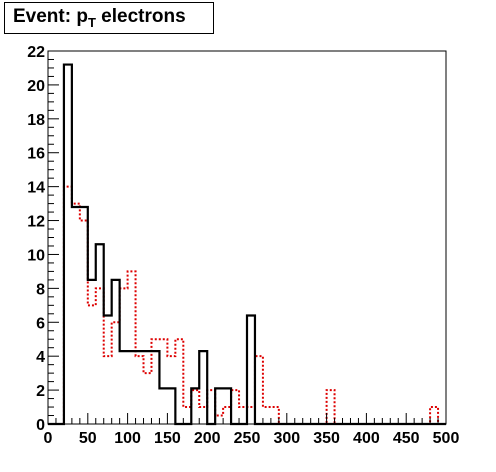 This screenshot has height=472, width=496. What do you see at coordinates (50, 16) in the screenshot?
I see `chart-title-prefix: Event: p` at bounding box center [50, 16].